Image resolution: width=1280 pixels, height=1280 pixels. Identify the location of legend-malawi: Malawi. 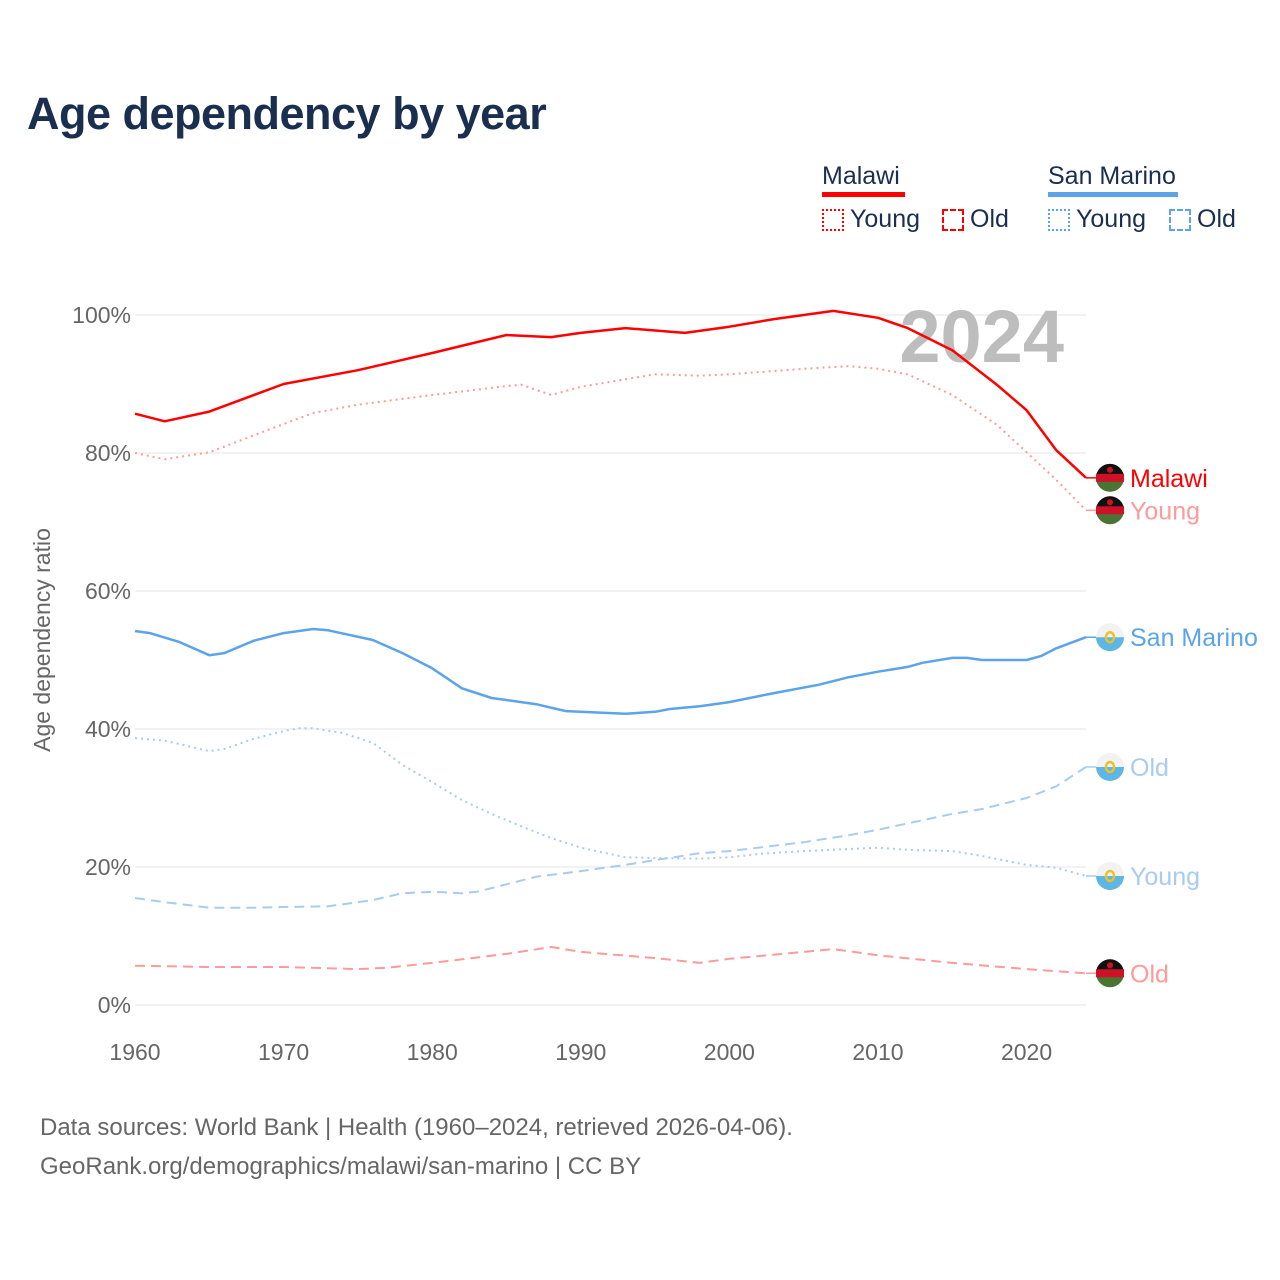
(863, 179).